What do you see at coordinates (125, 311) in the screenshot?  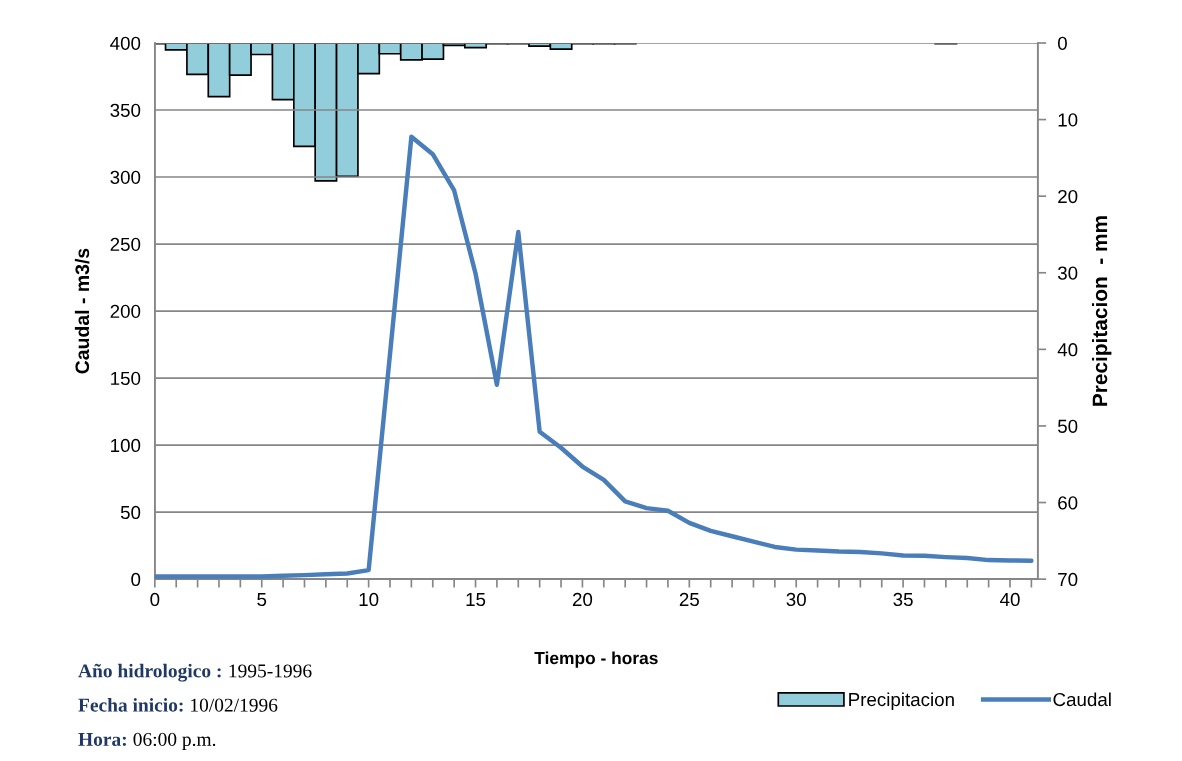 I see `y-tick-label: 200` at bounding box center [125, 311].